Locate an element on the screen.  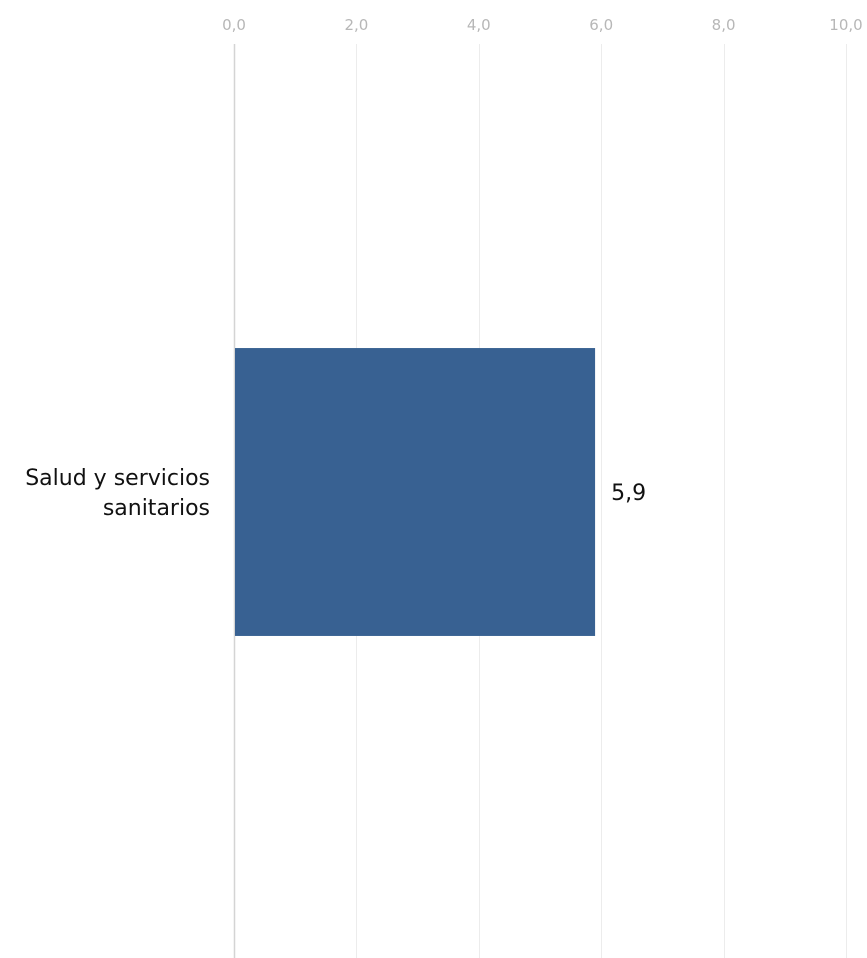
x-tick-label: 4,0 is located at coordinates (479, 25).